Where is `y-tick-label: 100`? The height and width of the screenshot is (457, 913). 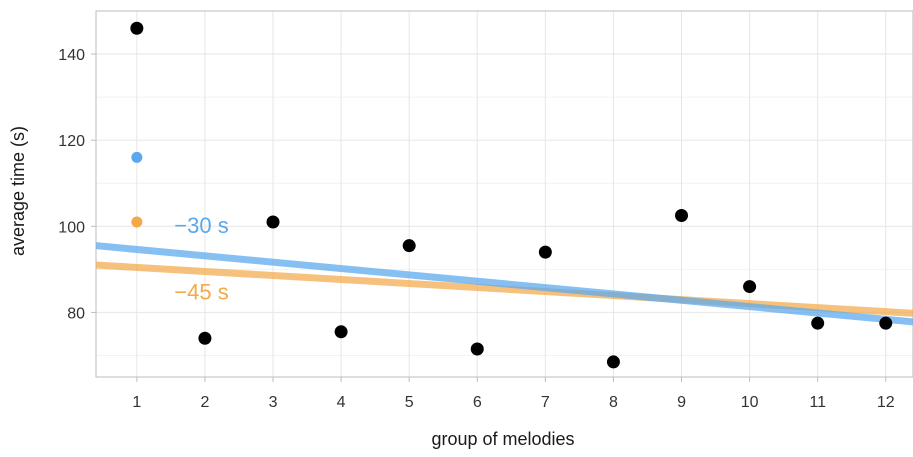 y-tick-label: 100 is located at coordinates (71, 227).